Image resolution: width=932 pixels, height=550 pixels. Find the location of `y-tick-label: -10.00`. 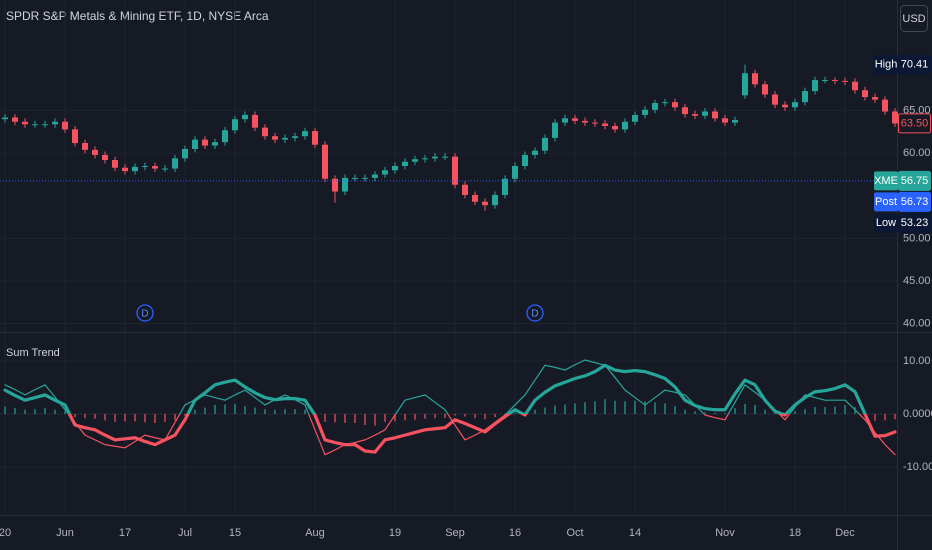

y-tick-label: -10.00 is located at coordinates (917, 467).